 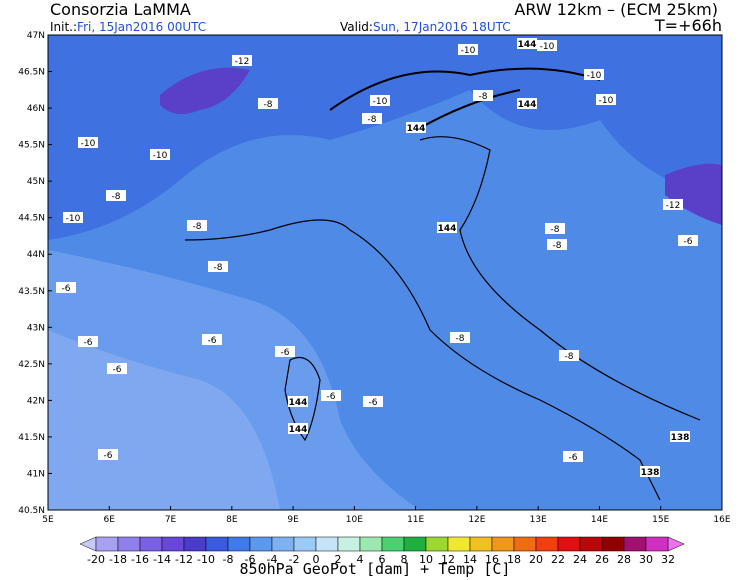 I want to click on colorbar-label: -8, so click(x=228, y=559).